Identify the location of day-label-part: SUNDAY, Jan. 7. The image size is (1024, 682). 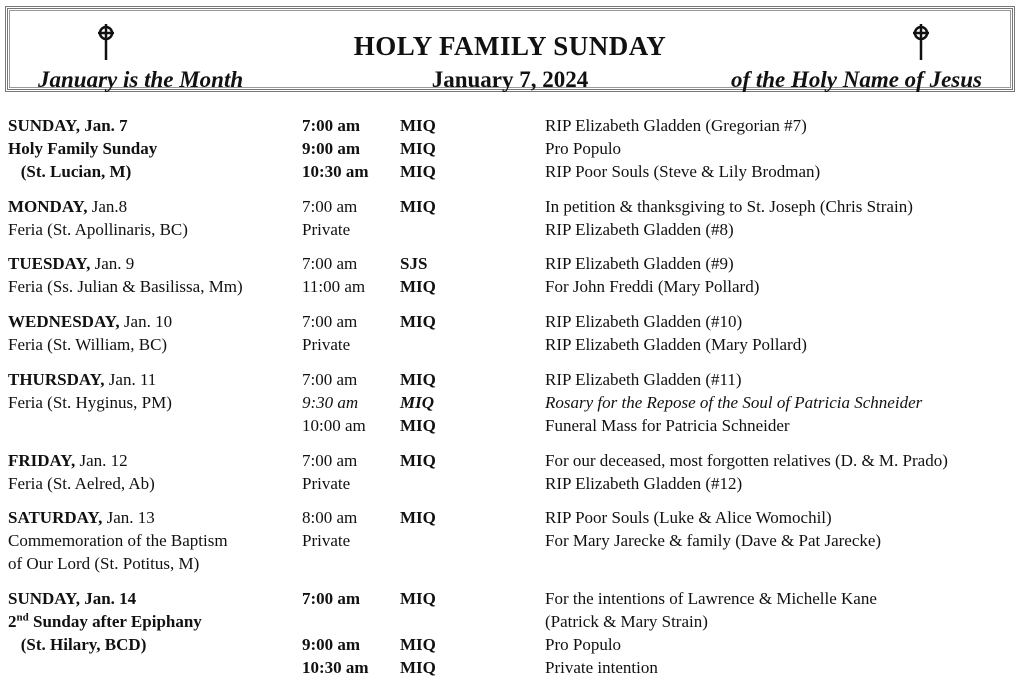
(68, 125).